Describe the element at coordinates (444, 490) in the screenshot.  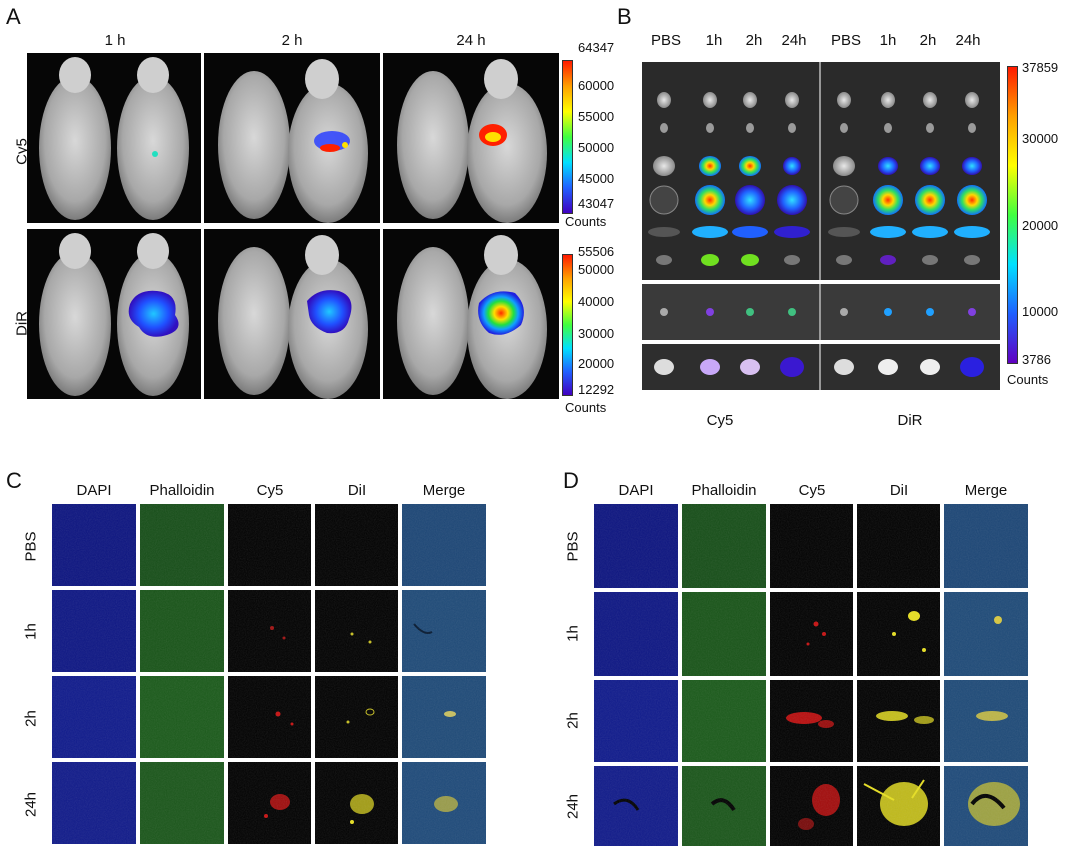
I see `panel-c-col-merge: Merge` at that location.